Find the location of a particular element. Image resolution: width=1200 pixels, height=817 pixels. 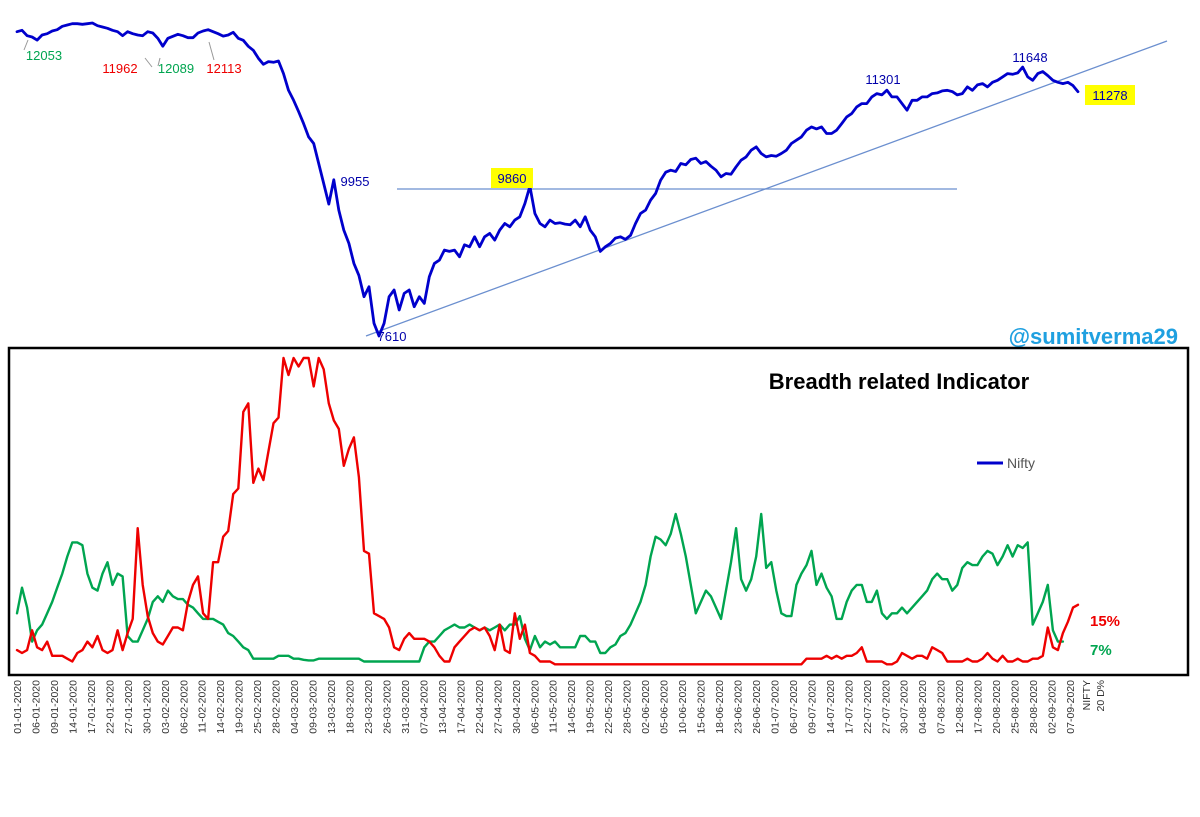

x-tick-label: 27-01-2020 is located at coordinates (129, 707).